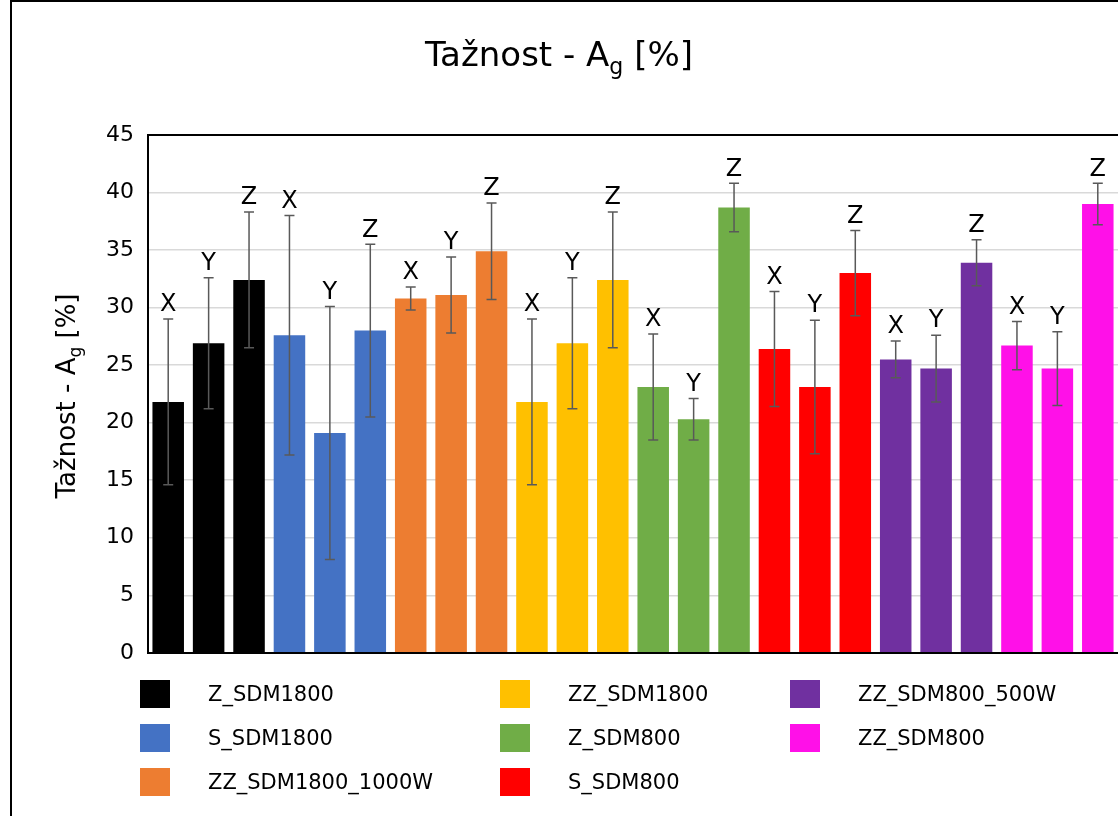  What do you see at coordinates (127, 651) in the screenshot?
I see `y-tick-label: 0` at bounding box center [127, 651].